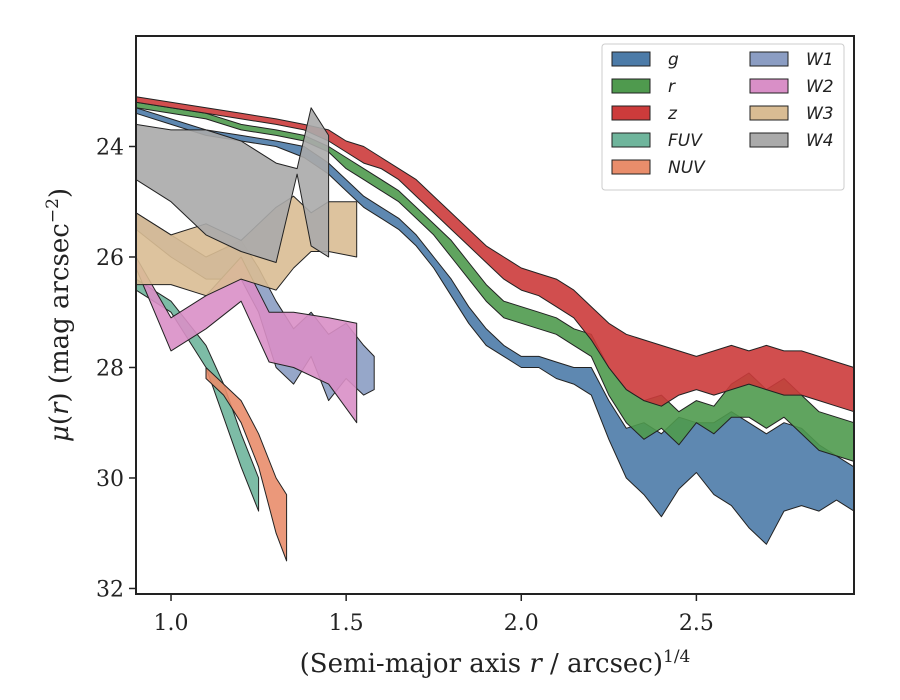 The width and height of the screenshot is (900, 700). What do you see at coordinates (521, 623) in the screenshot?
I see `x-tick-label: 2.0` at bounding box center [521, 623].